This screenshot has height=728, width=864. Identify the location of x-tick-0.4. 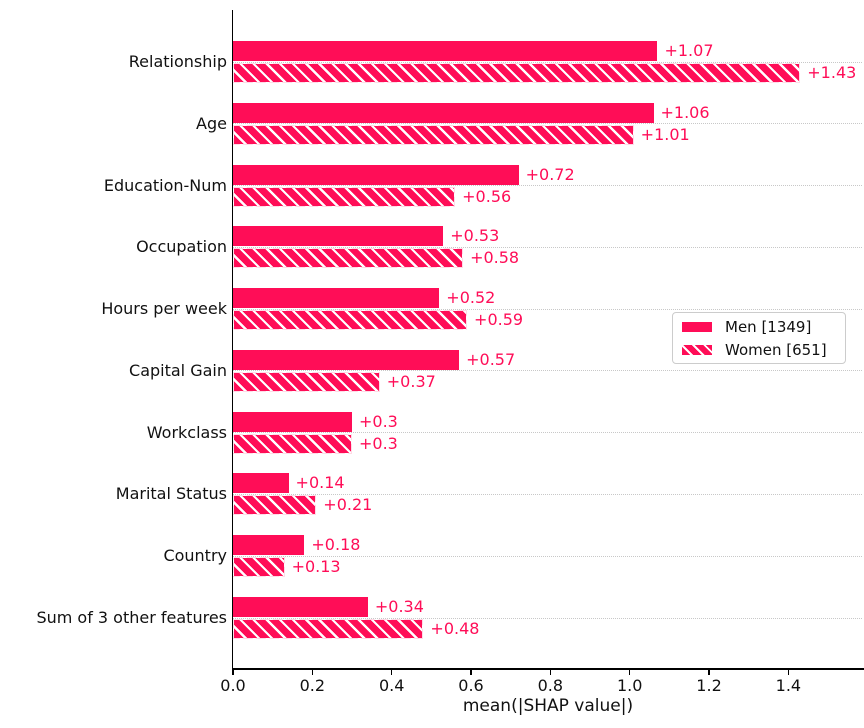
(391, 672).